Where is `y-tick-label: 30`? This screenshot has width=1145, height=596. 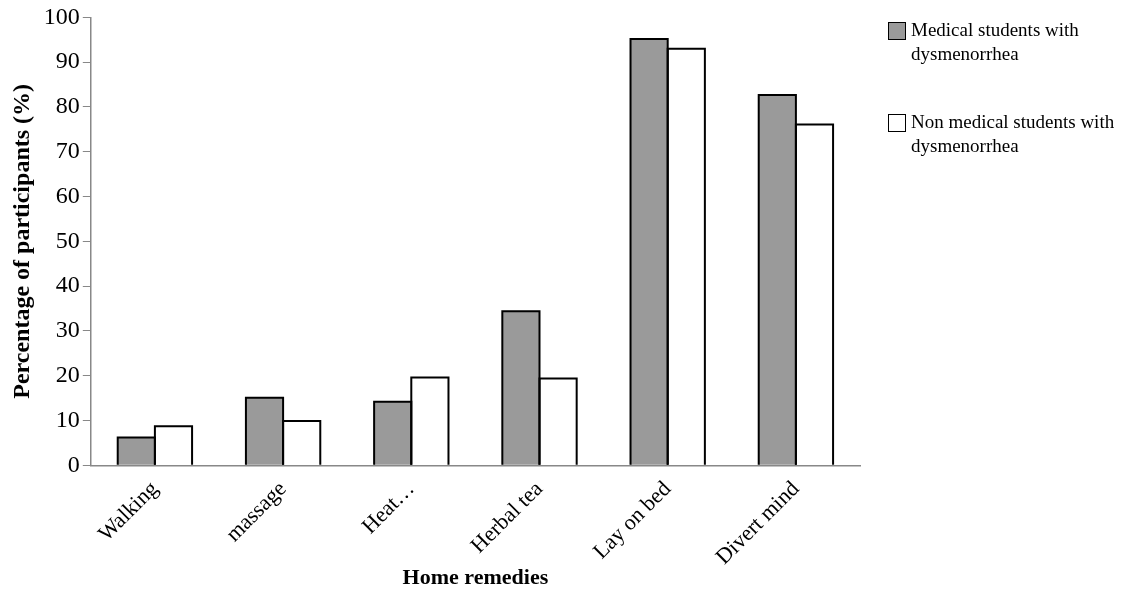 y-tick-label: 30 is located at coordinates (67, 329).